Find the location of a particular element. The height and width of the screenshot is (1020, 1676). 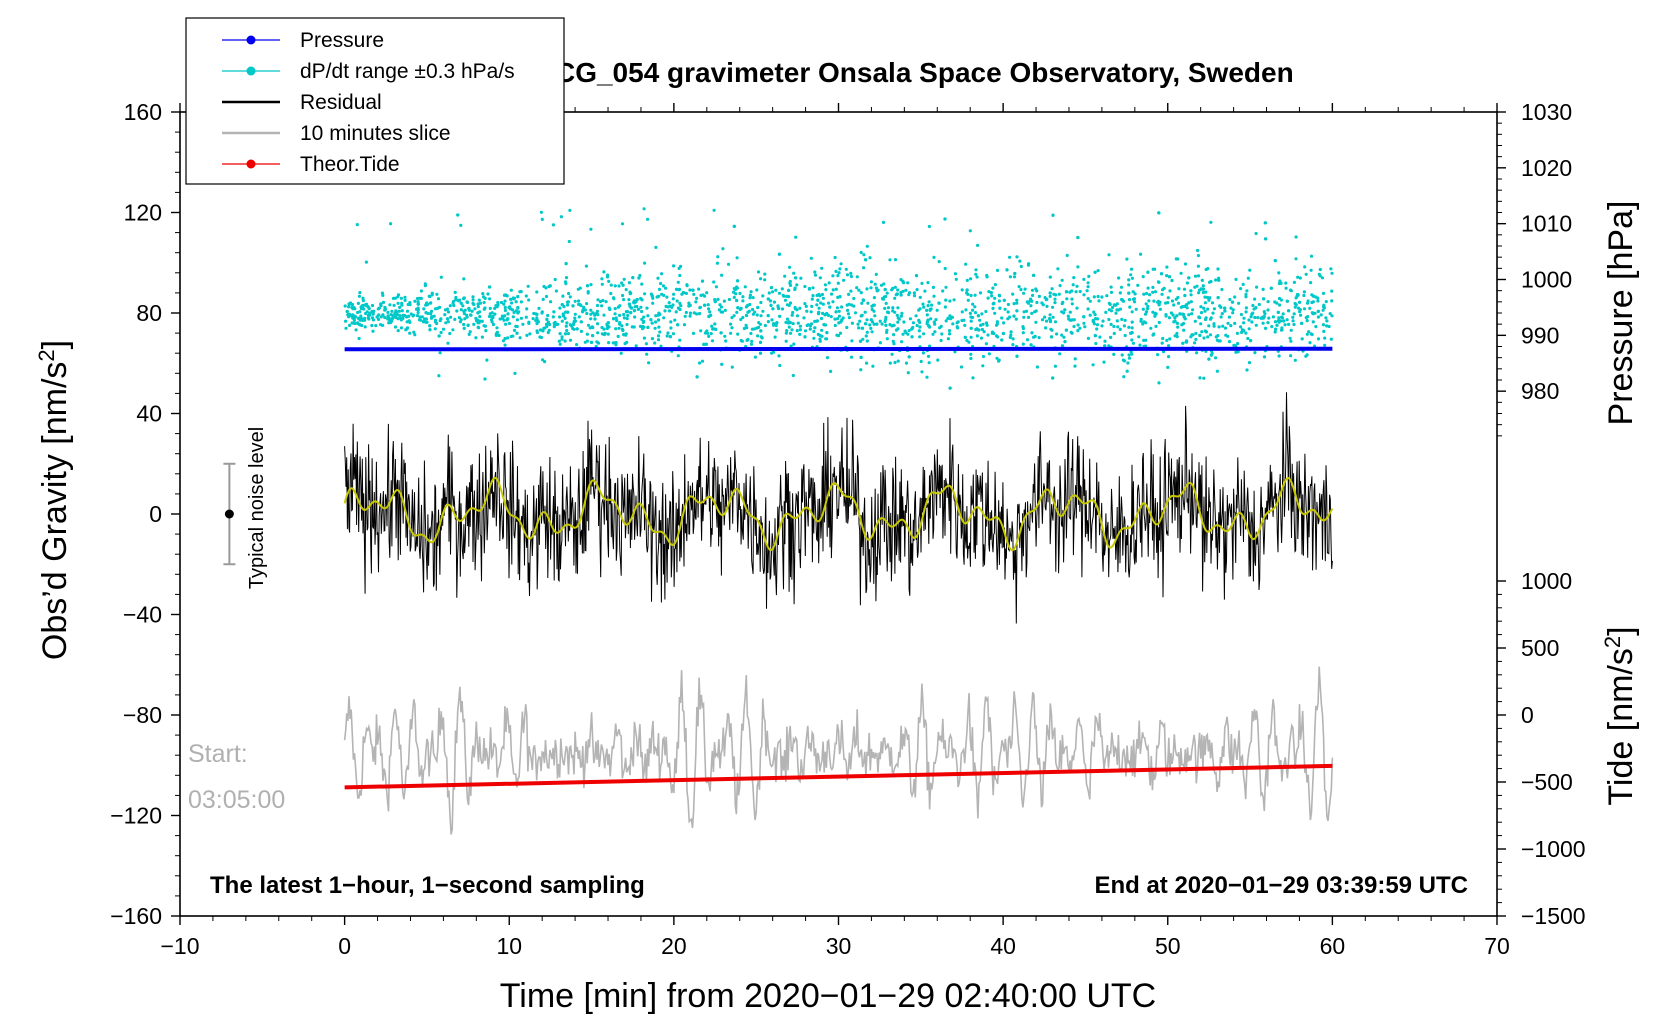

x-tick-label: 20 is located at coordinates (674, 946).